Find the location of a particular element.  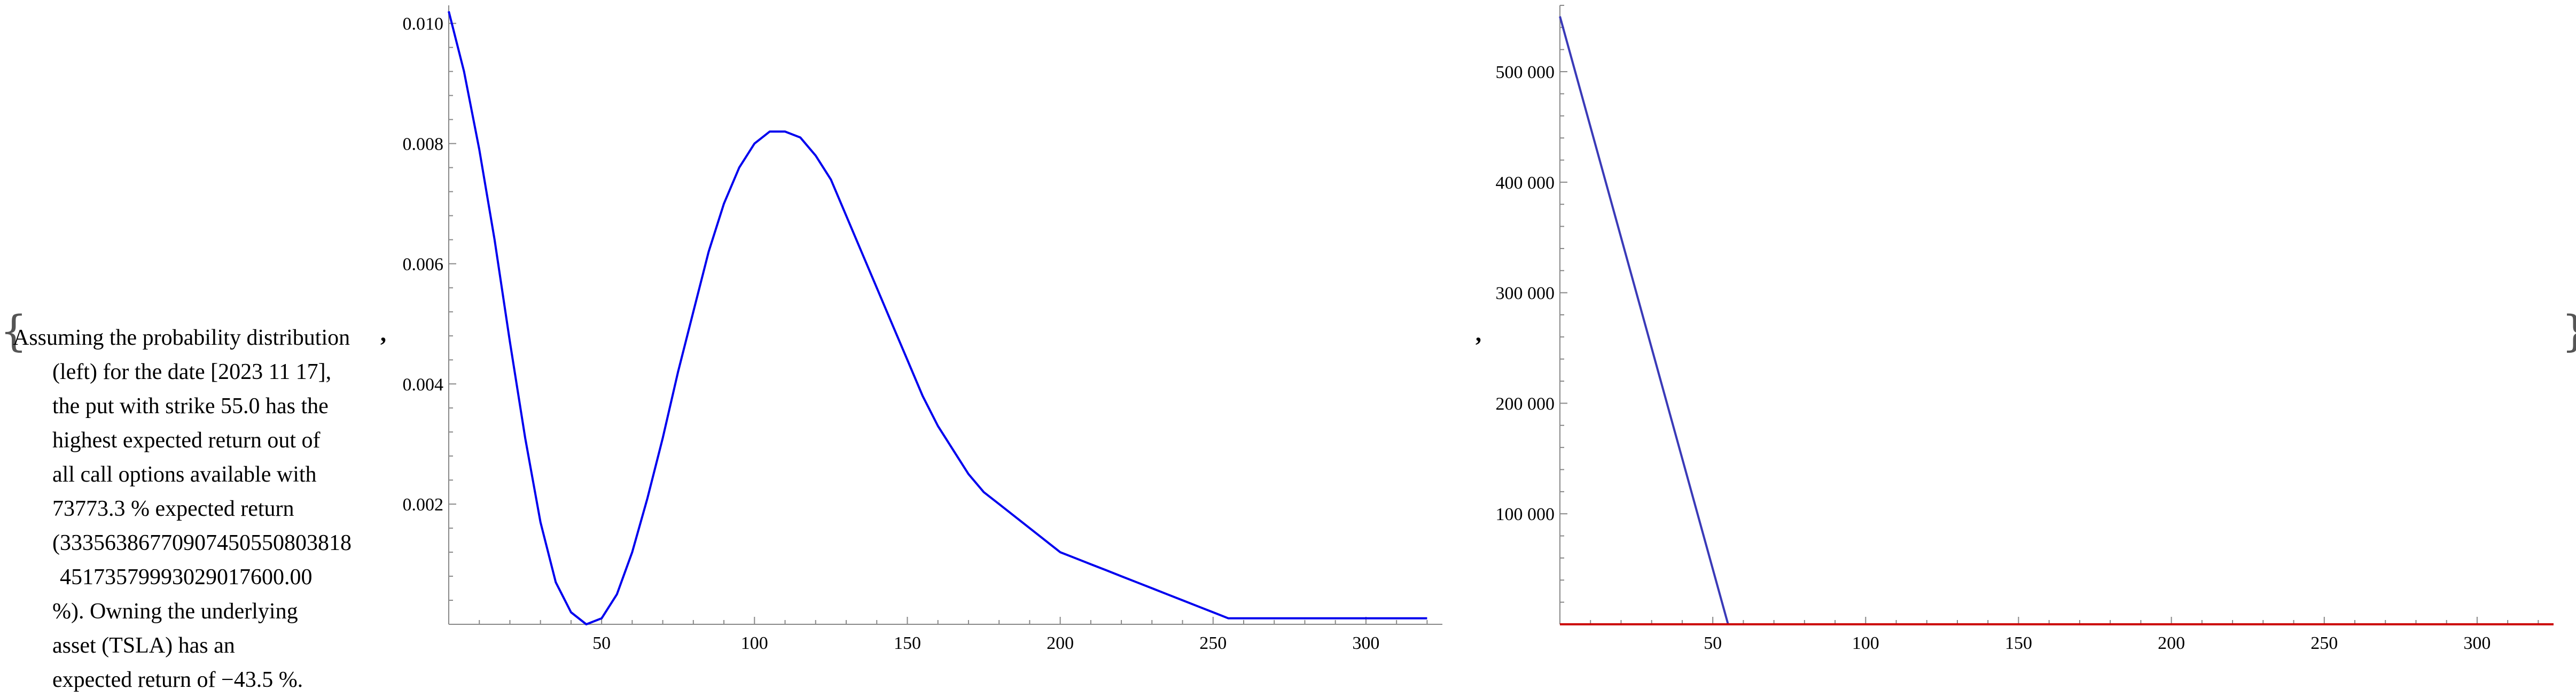

y-tick-label: 0.006 is located at coordinates (423, 264).